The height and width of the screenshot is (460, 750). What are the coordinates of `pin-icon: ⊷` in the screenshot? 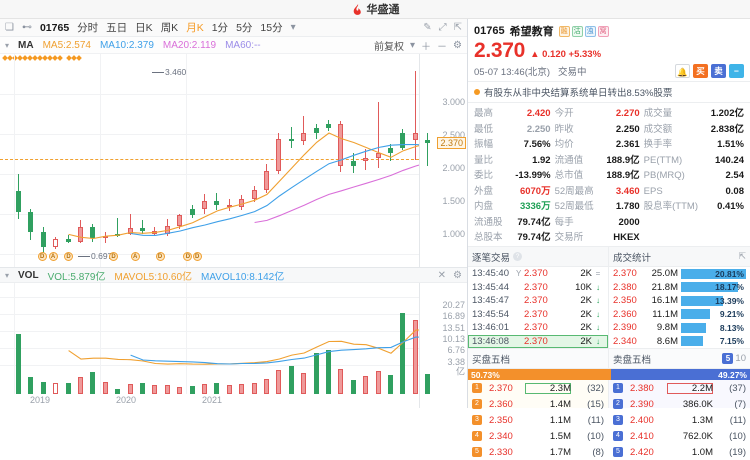 It's located at (26, 27).